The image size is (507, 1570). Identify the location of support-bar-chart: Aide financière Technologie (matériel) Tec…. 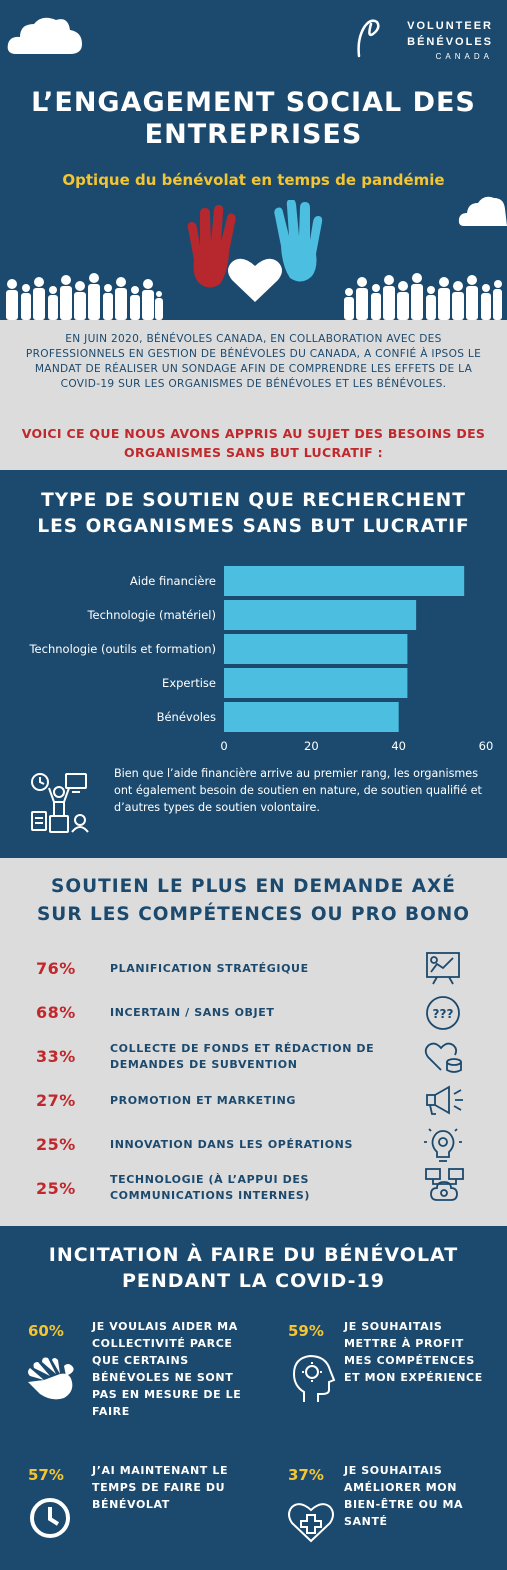
(261, 659).